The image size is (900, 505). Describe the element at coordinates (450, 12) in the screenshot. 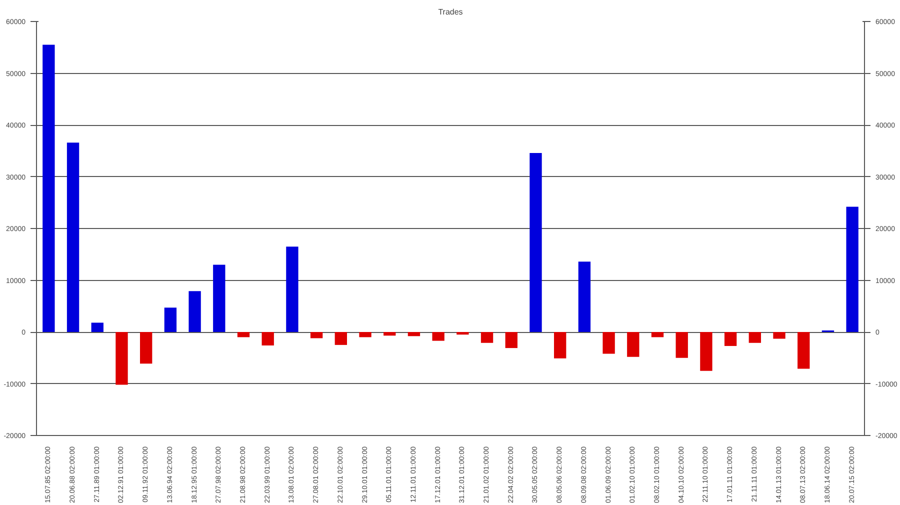

I see `chart-title: Trades` at that location.